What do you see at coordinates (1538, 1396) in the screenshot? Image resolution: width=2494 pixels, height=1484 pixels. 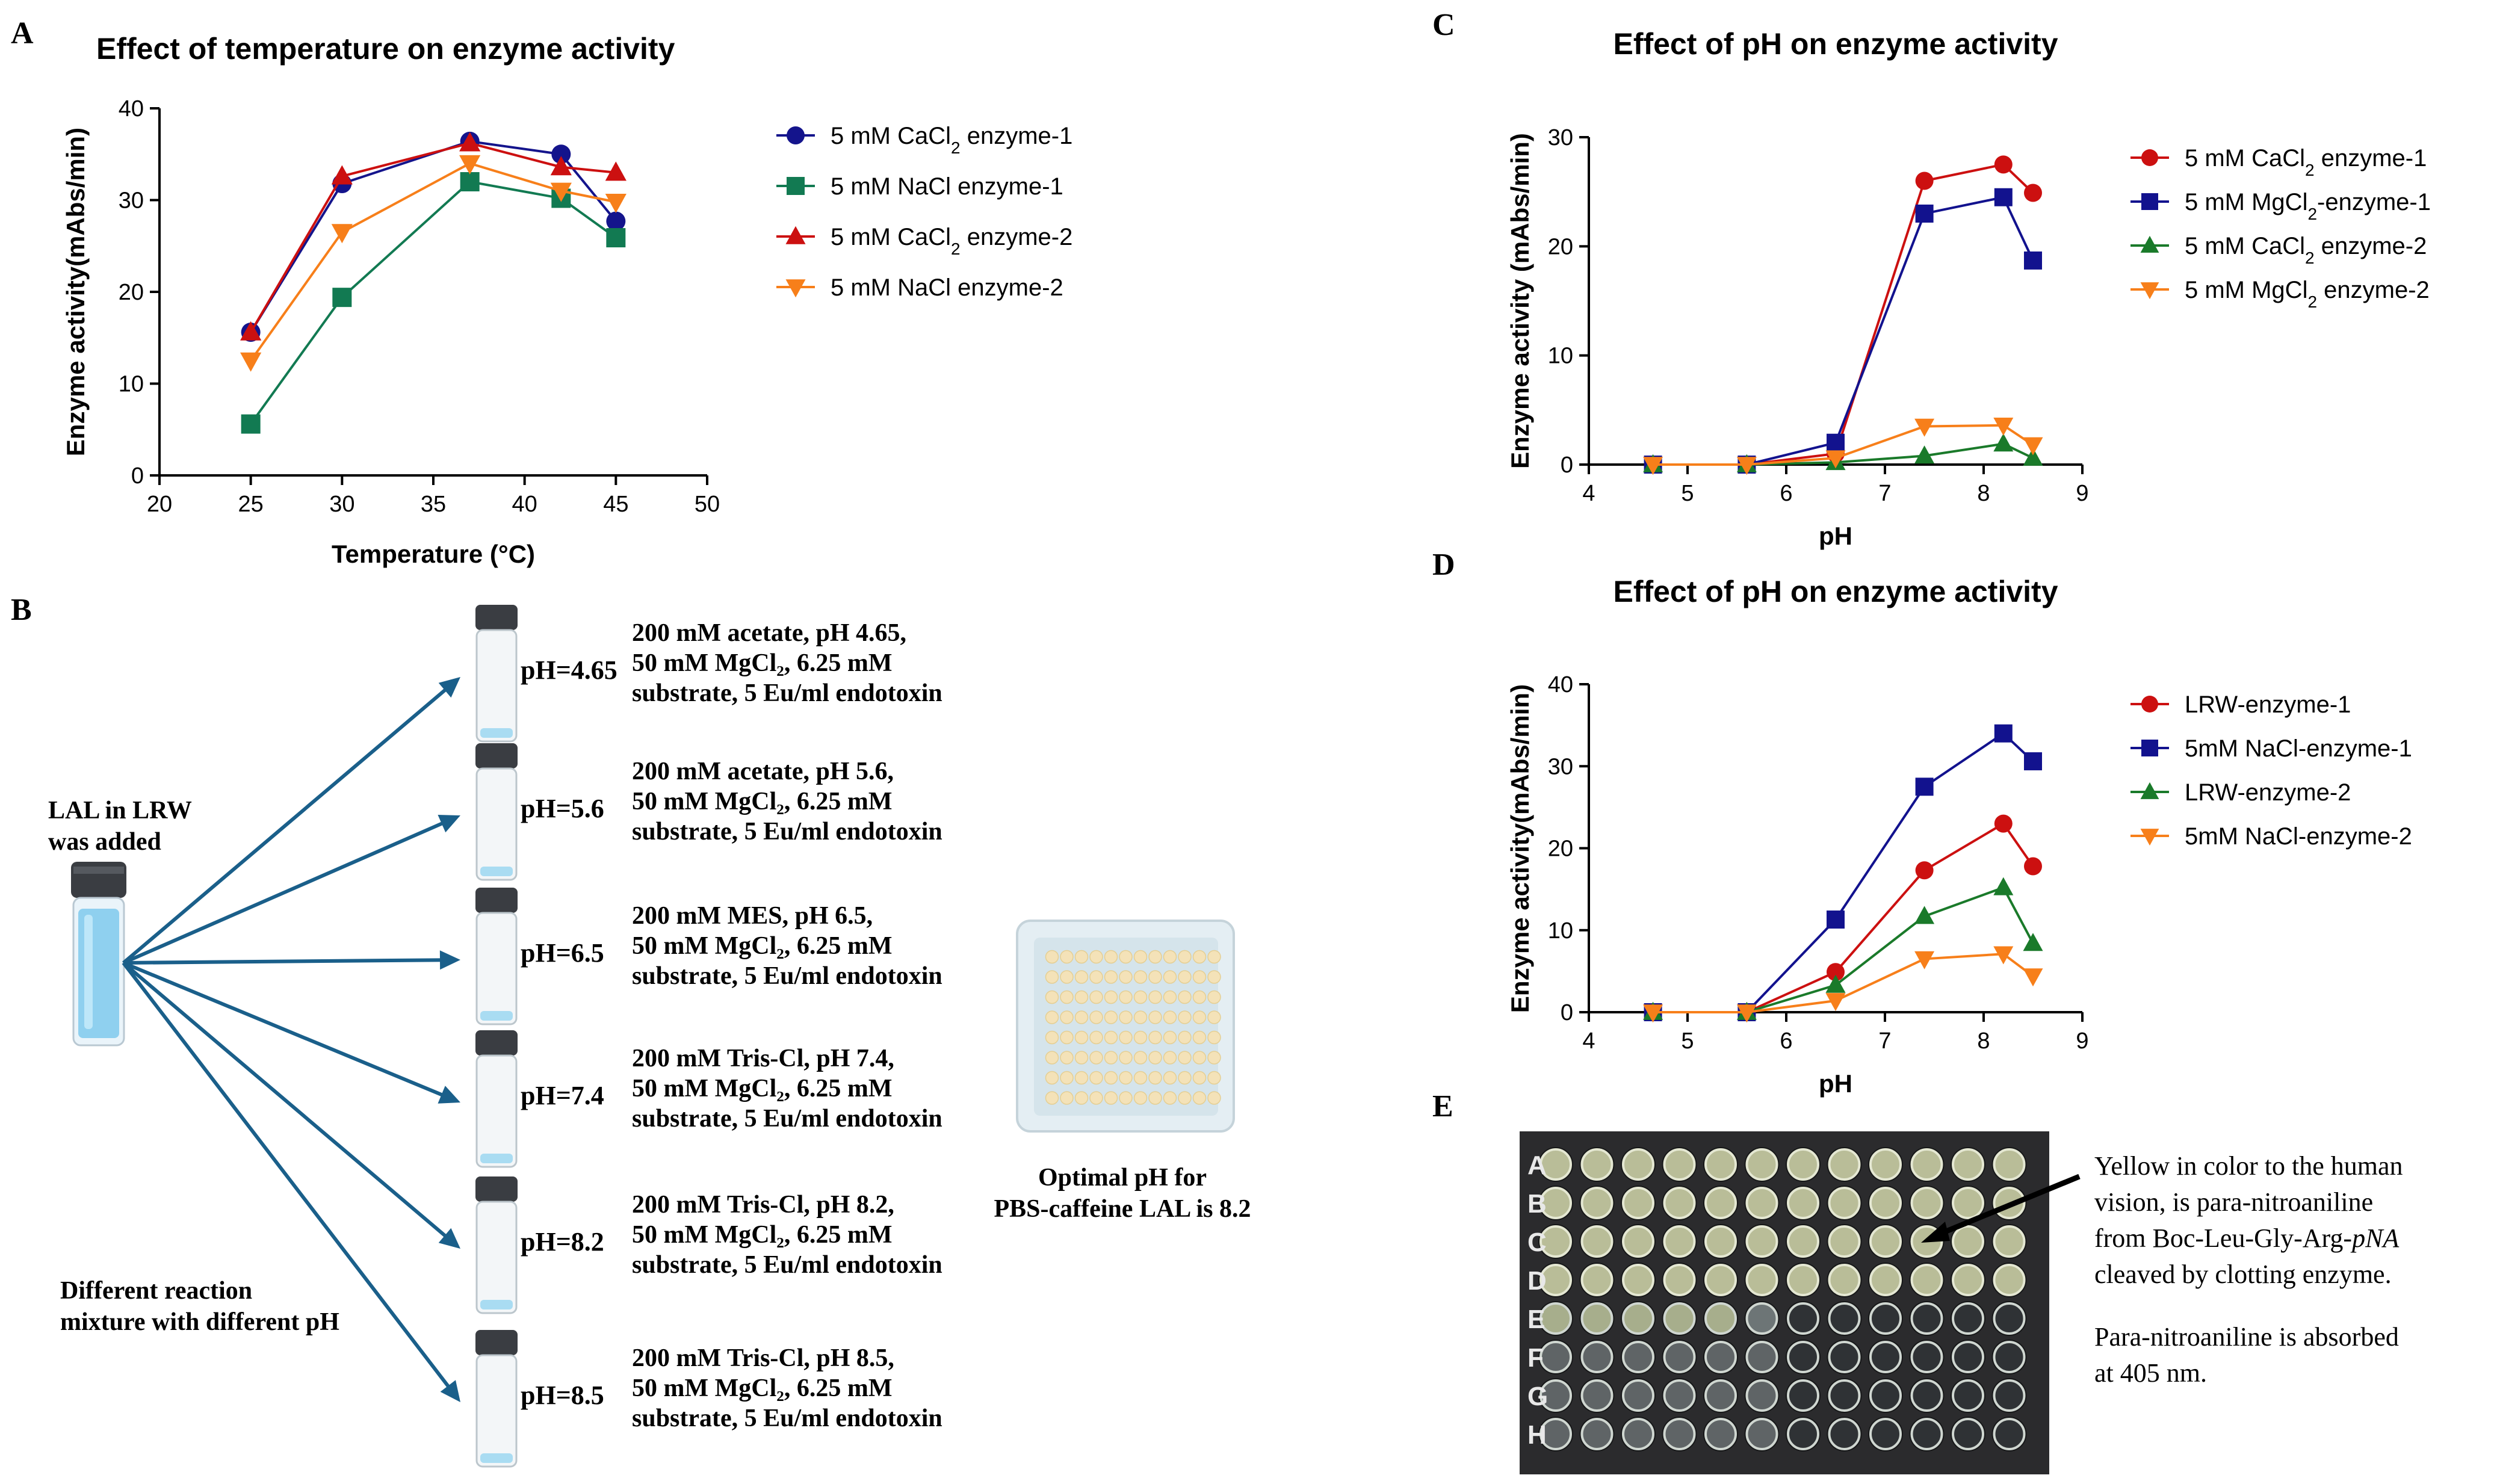 I see `photo-row-label: G` at bounding box center [1538, 1396].